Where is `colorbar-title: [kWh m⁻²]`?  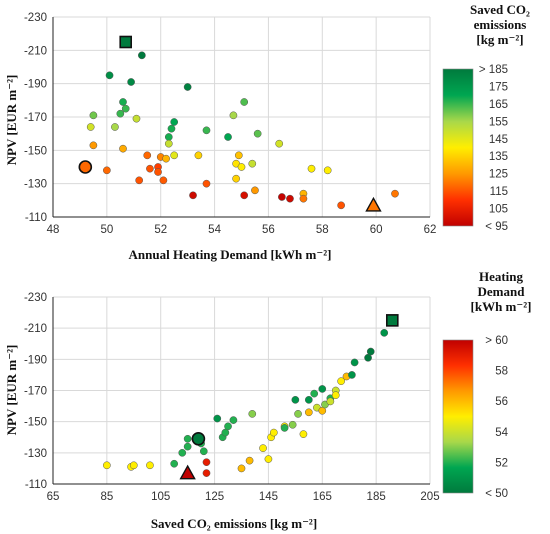
colorbar-title: [kWh m⁻²] is located at coordinates (501, 306).